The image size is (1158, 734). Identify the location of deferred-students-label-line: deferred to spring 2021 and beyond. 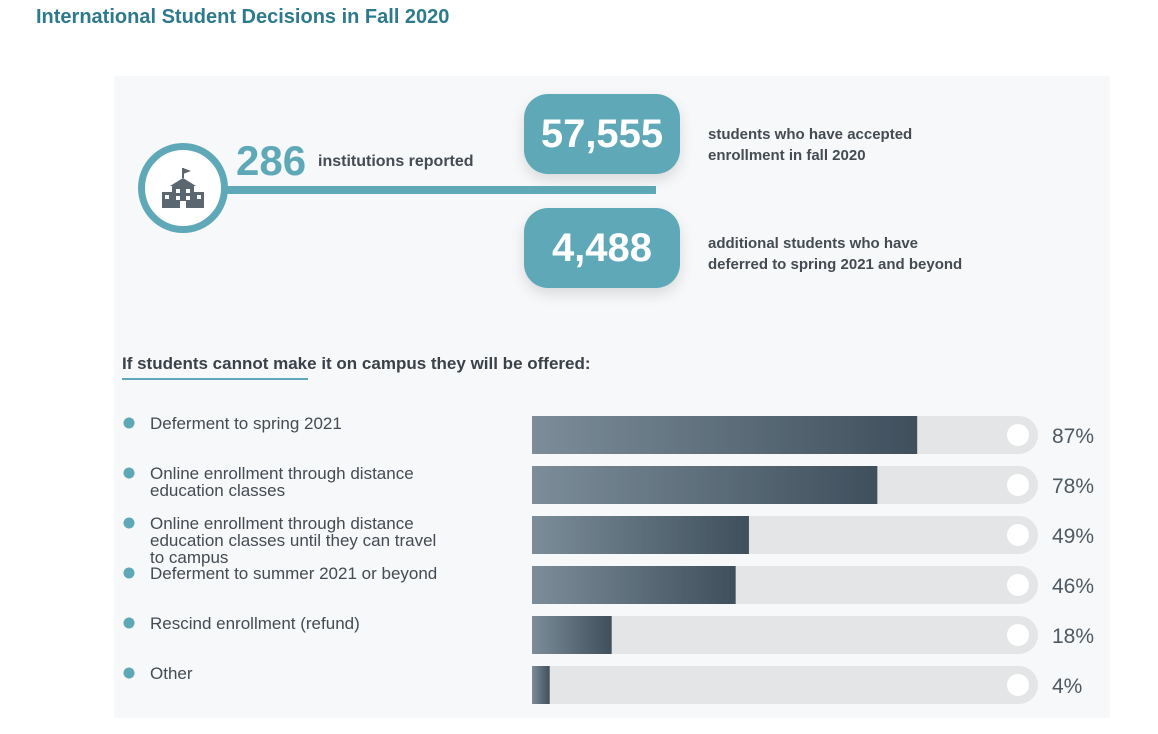
(835, 264).